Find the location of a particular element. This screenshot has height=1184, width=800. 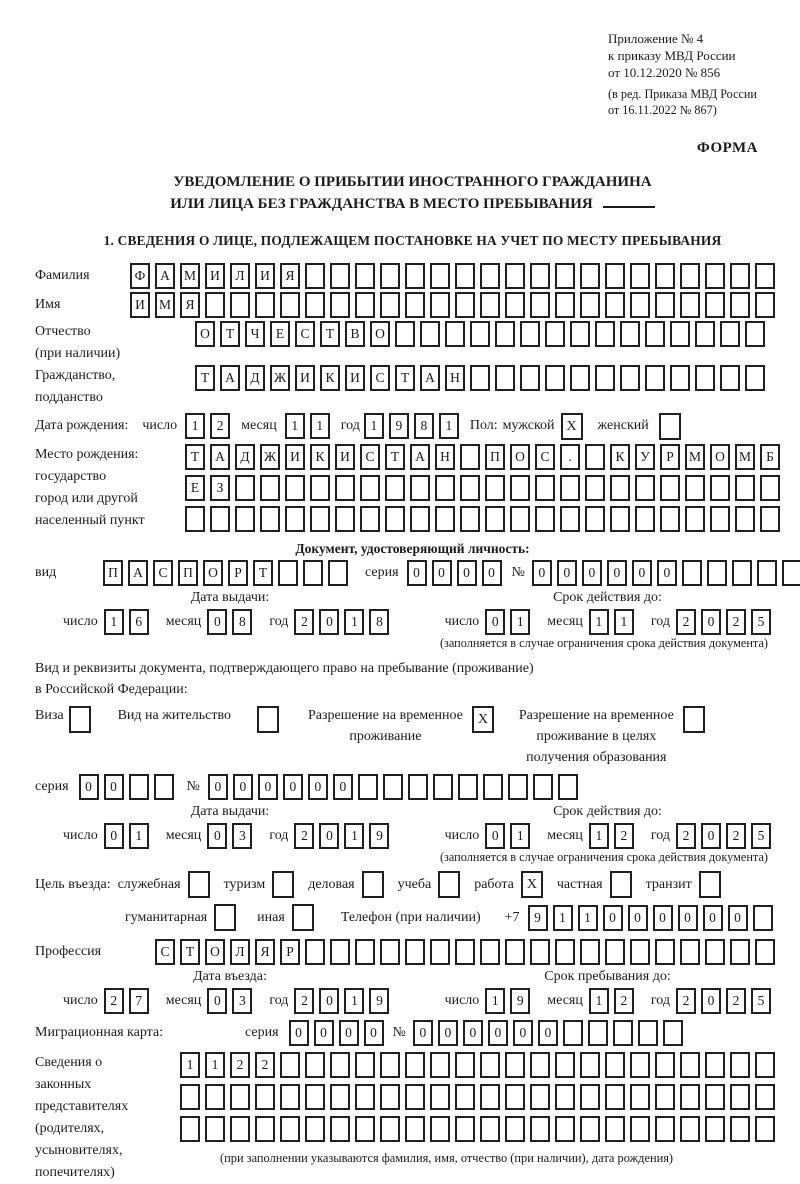

char-cell: Е is located at coordinates (280, 334).